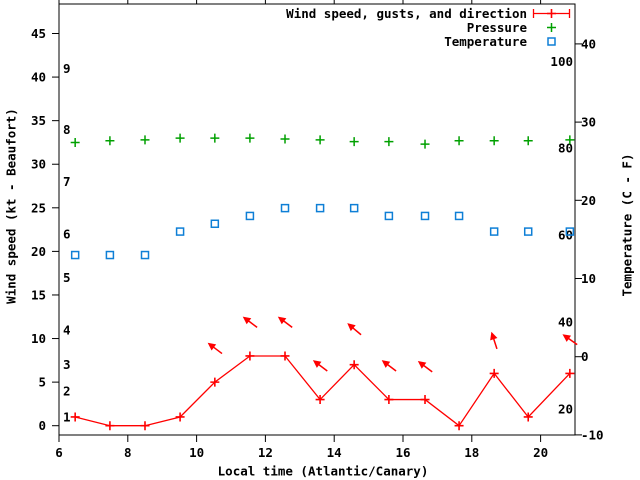 The height and width of the screenshot is (480, 640). I want to click on legend-label-temperature: Temperature, so click(485, 41).